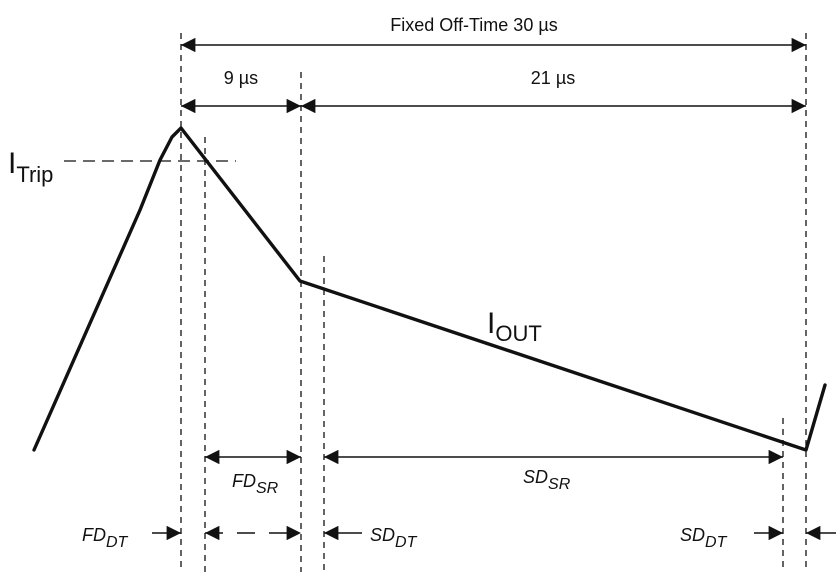  I want to click on fd-dt-label: FDDT, so click(105, 538).